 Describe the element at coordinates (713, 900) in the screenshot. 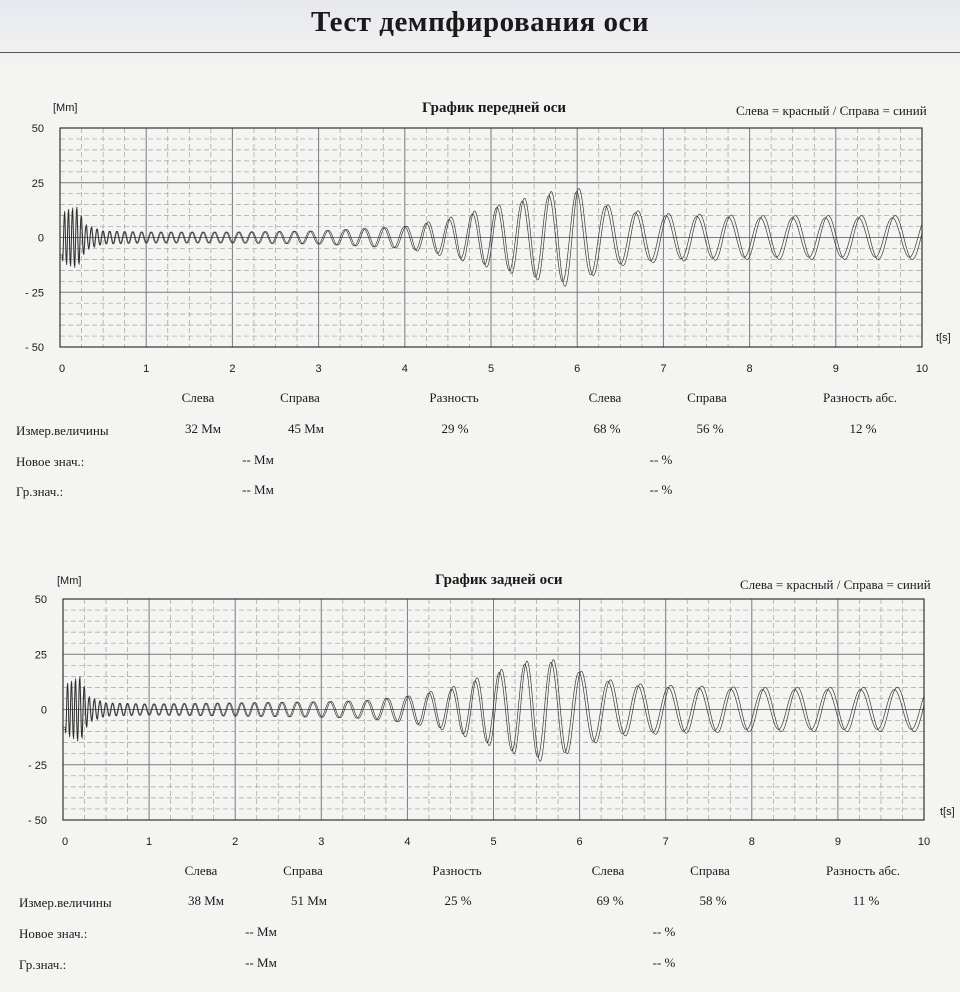

I see `measured-right-pct: 58 %` at that location.